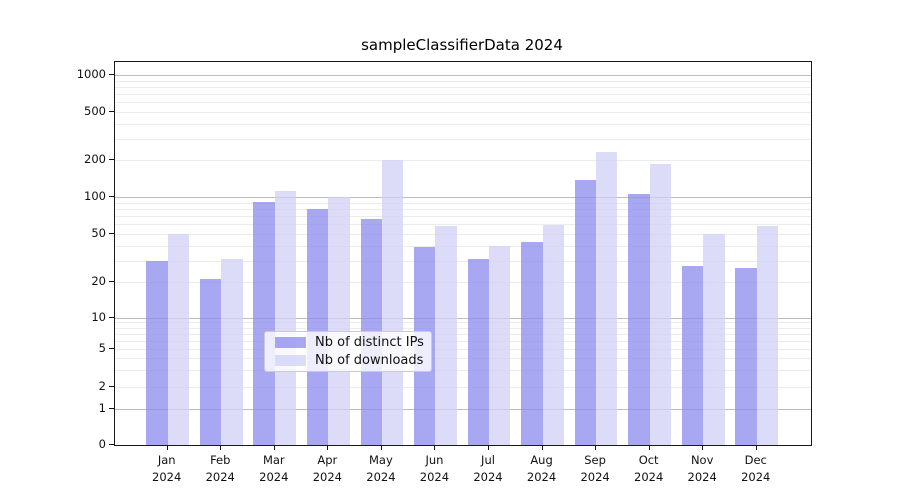  What do you see at coordinates (102, 386) in the screenshot?
I see `y-tick-label: 2` at bounding box center [102, 386].